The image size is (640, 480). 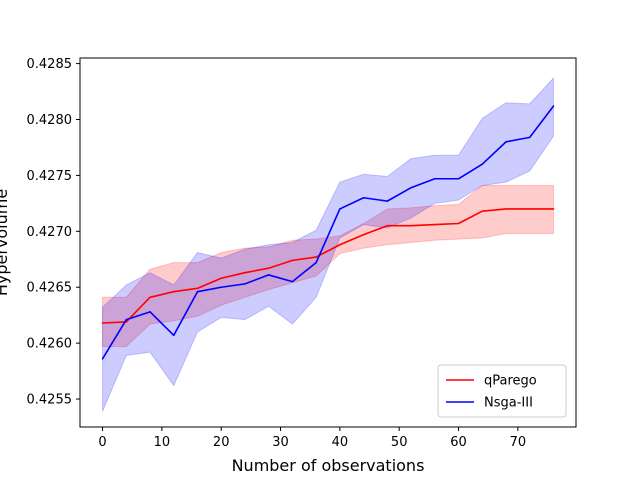 What do you see at coordinates (221, 442) in the screenshot?
I see `x-tick-label: 20` at bounding box center [221, 442].